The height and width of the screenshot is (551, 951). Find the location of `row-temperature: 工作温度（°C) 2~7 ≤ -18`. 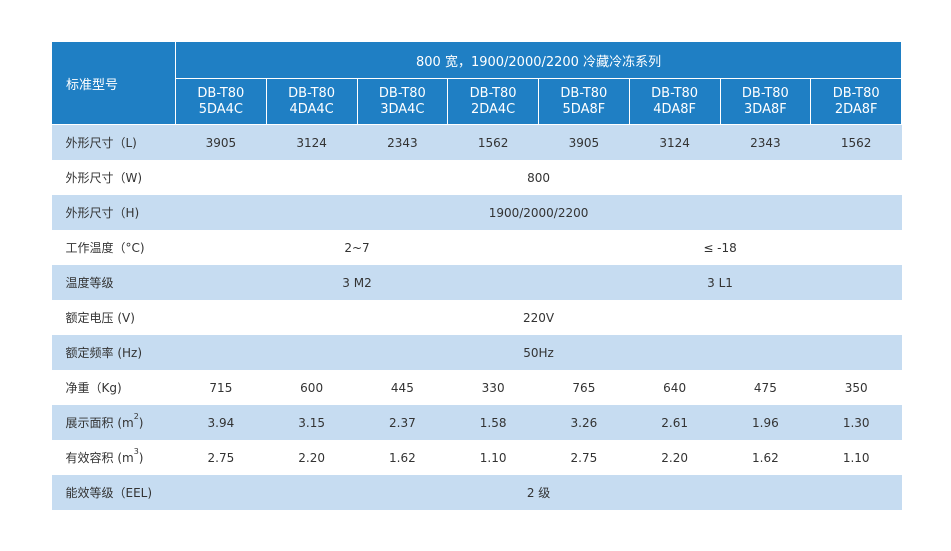

row-temperature: 工作温度（°C) 2~7 ≤ -18 is located at coordinates (476, 247).